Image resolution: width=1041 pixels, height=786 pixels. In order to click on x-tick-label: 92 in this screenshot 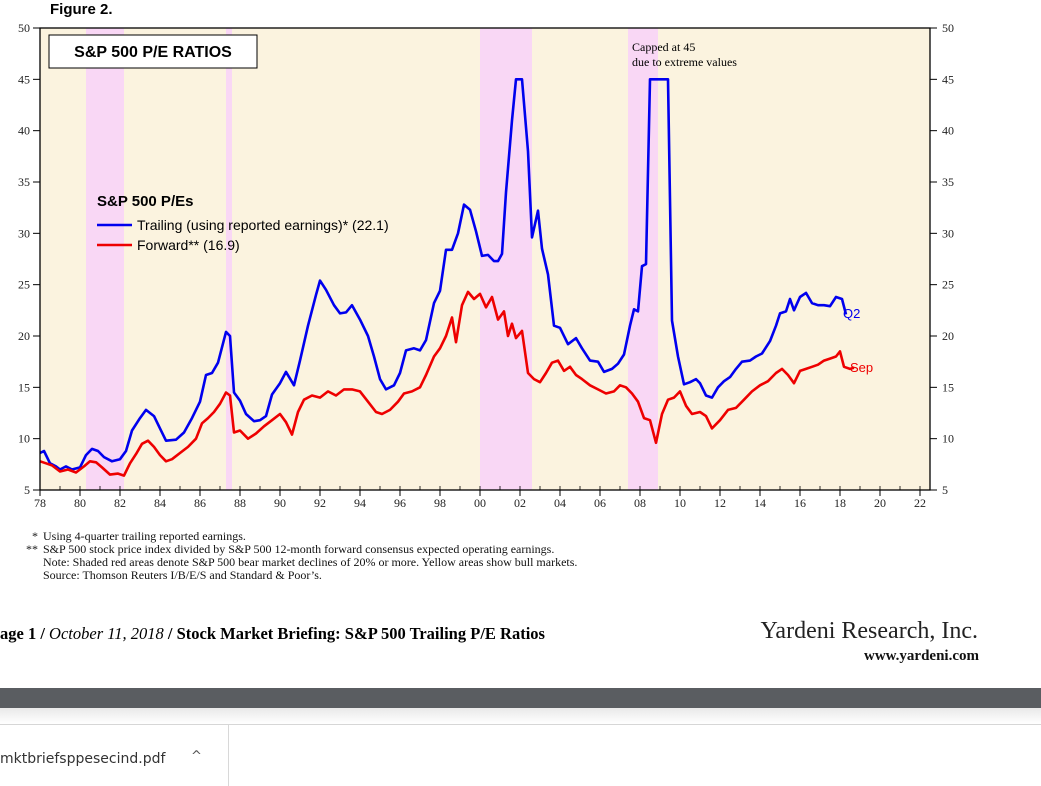, I will do `click(320, 503)`.